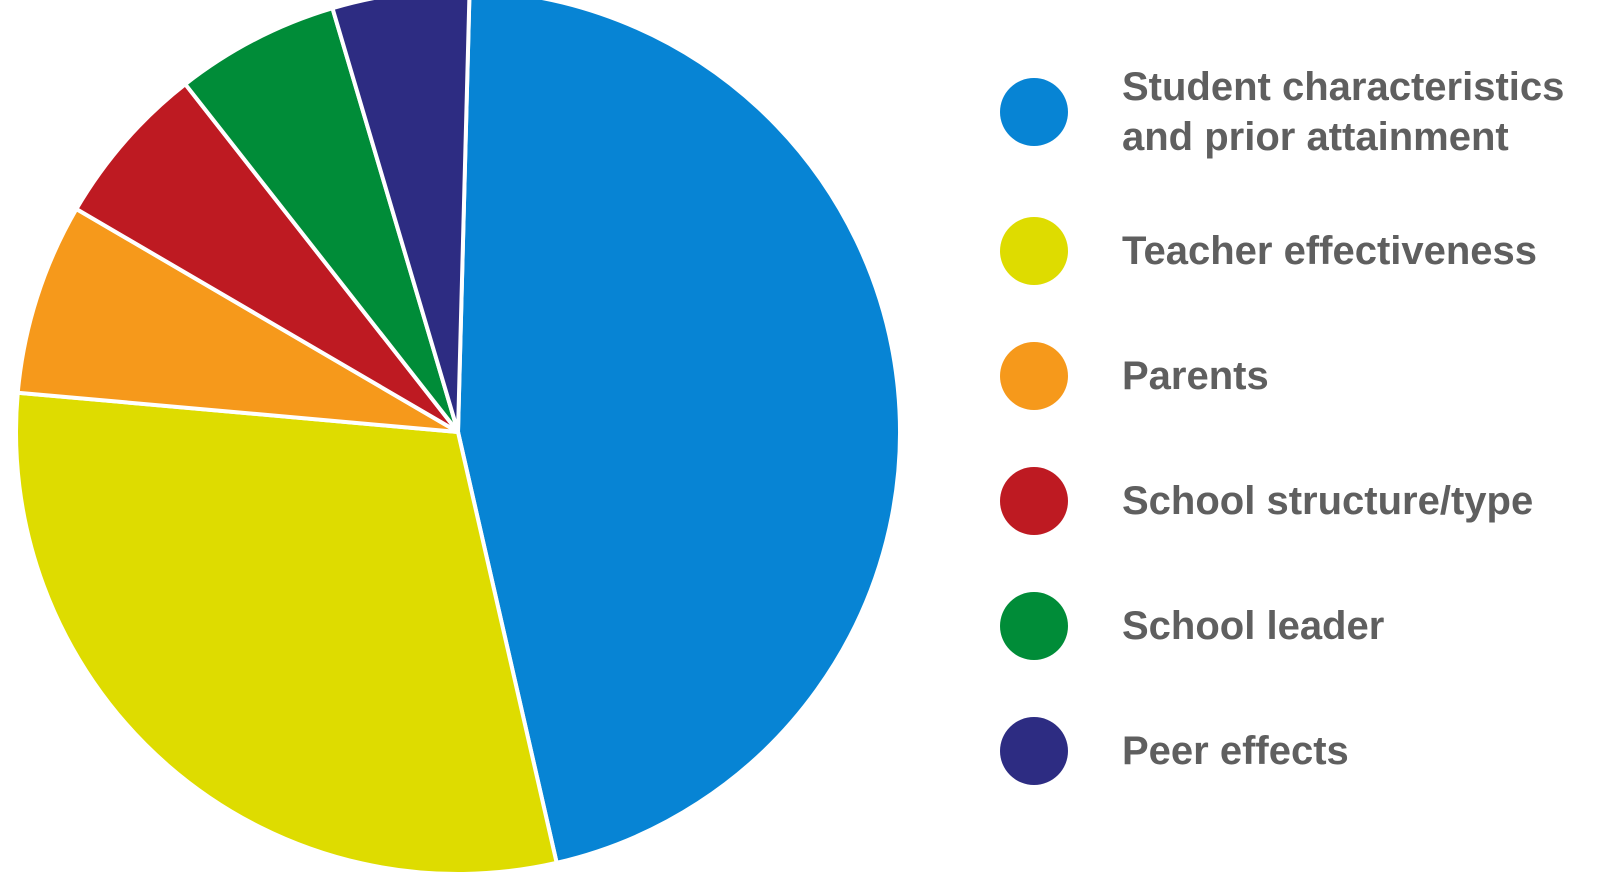 This screenshot has width=1602, height=875. I want to click on legend-label: Parents, so click(1195, 376).